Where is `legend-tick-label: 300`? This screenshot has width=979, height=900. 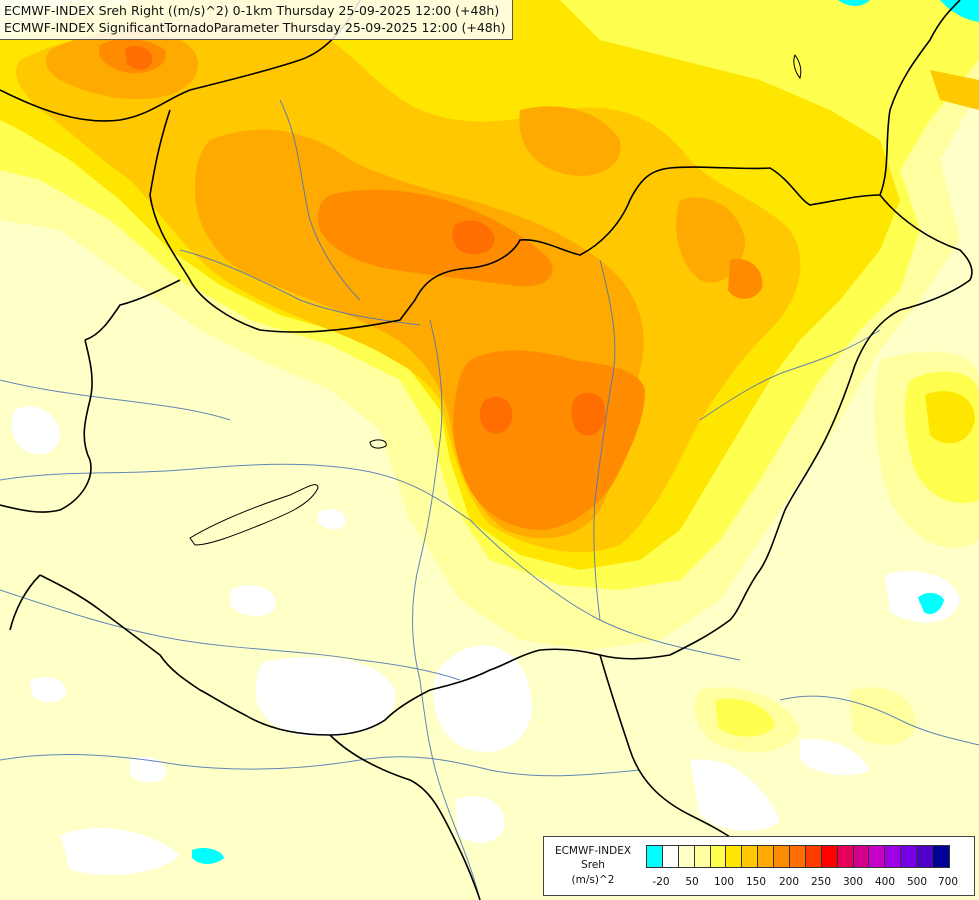
legend-tick-label: 300 is located at coordinates (853, 882).